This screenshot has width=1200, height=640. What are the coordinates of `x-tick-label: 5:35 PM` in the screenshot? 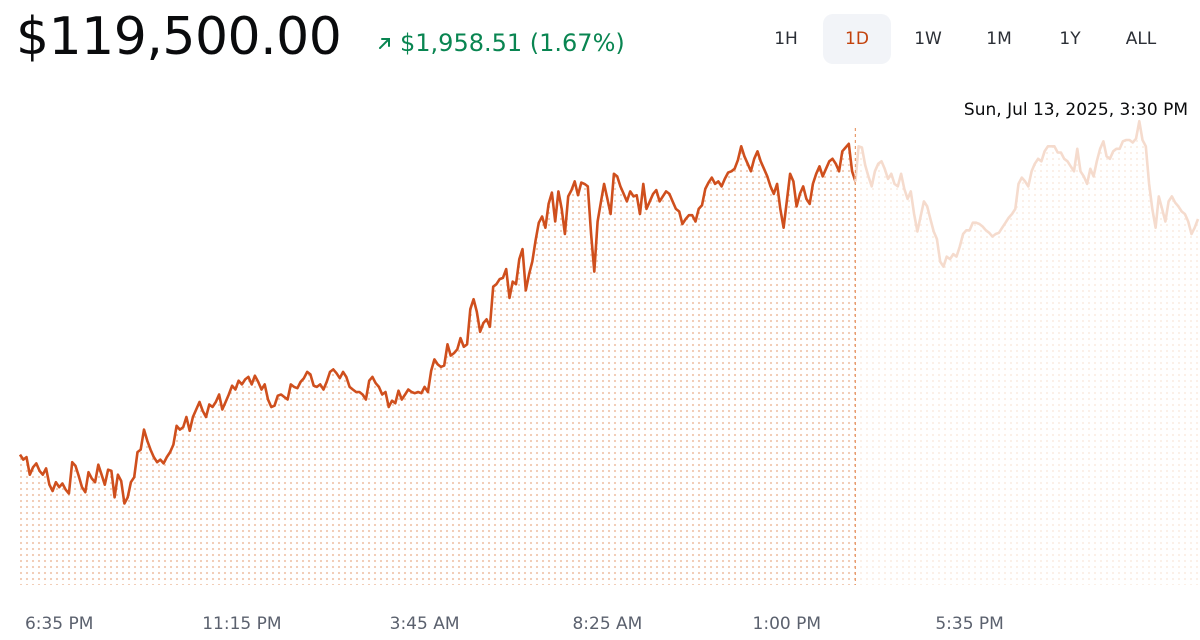 It's located at (969, 624).